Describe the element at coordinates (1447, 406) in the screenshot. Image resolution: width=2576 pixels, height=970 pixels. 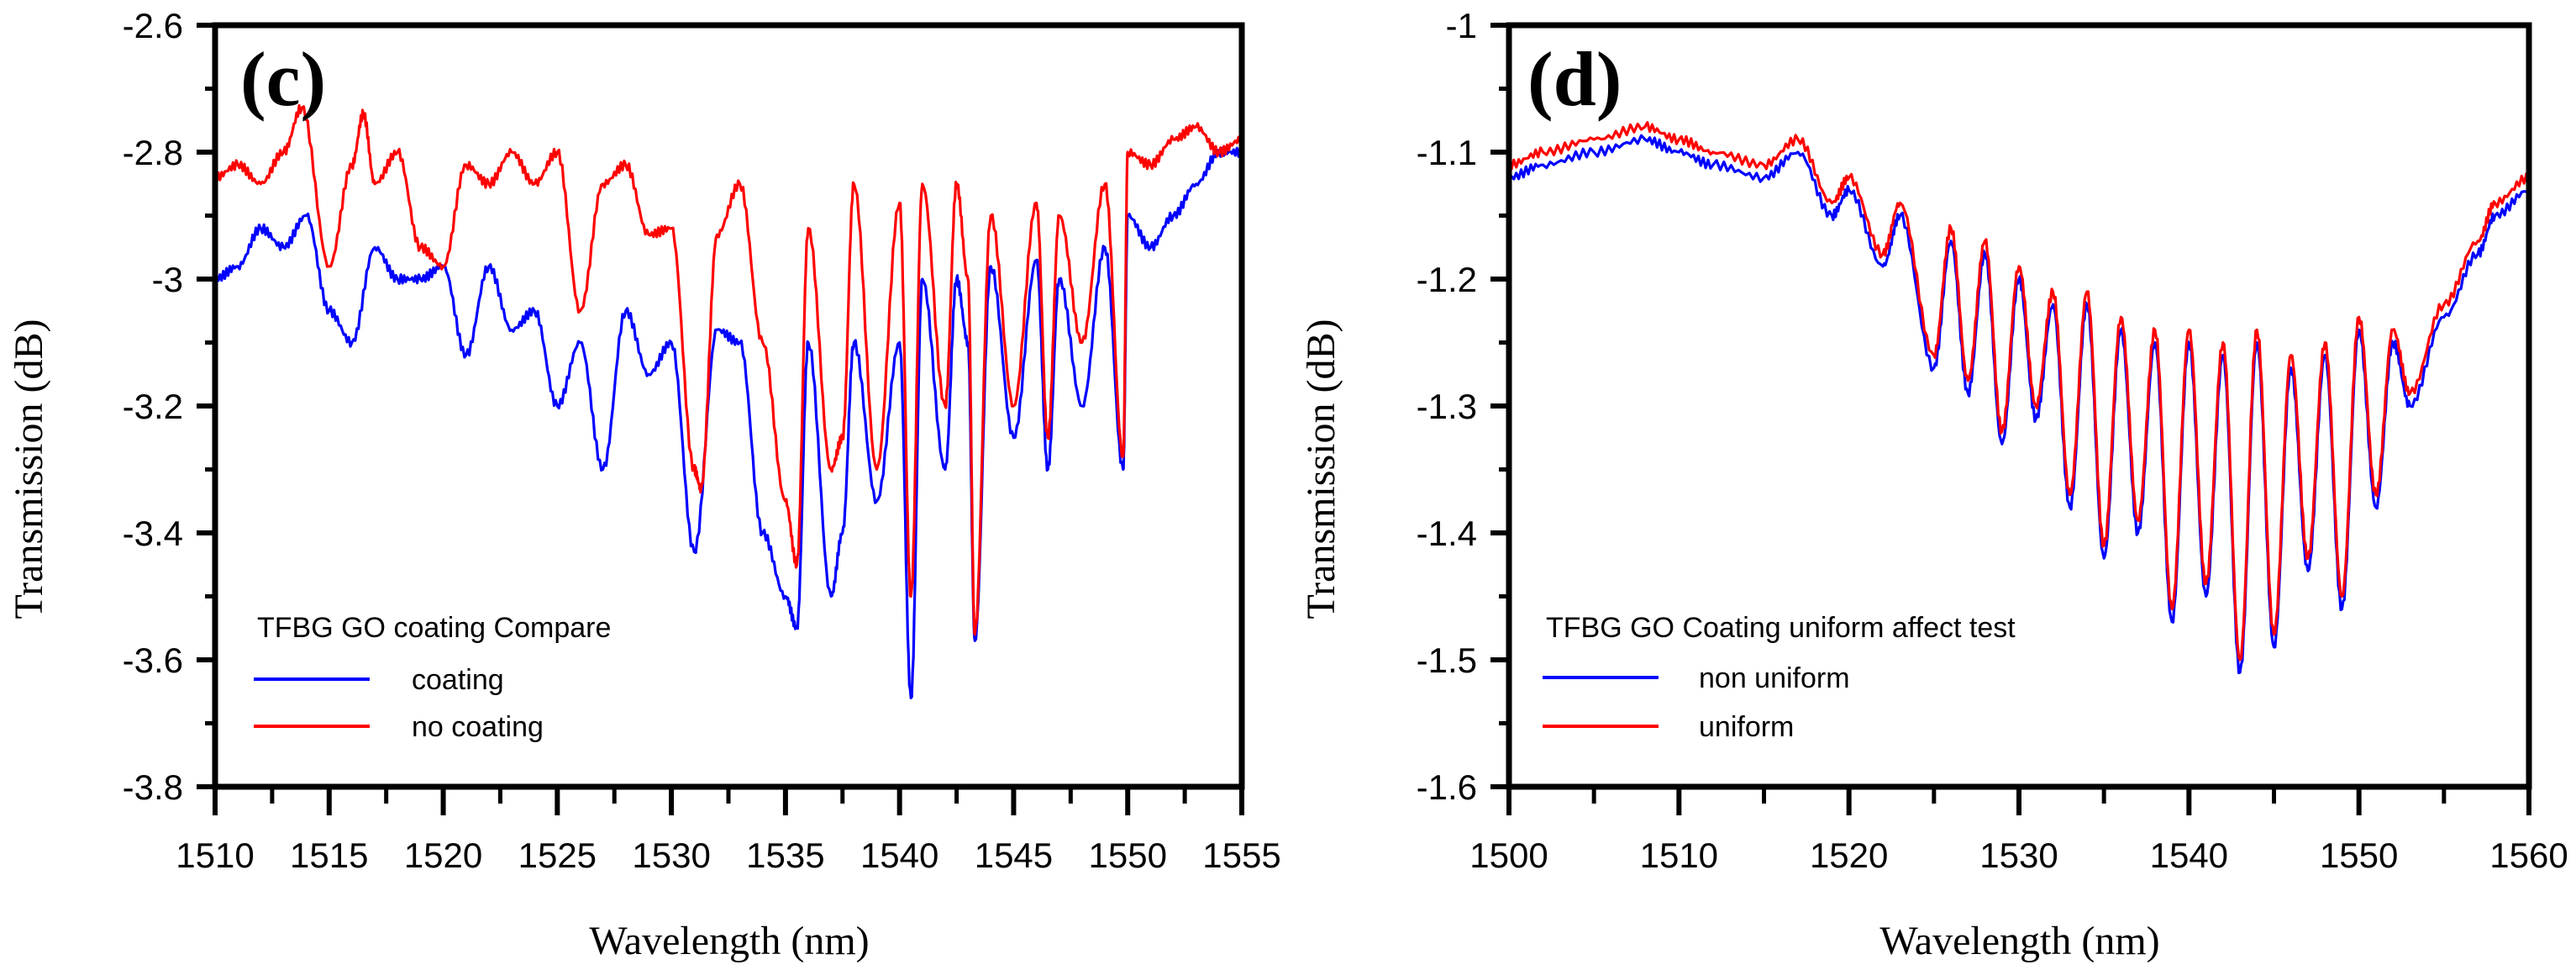
I see `panel-d-y-tick-label: -1.3` at that location.